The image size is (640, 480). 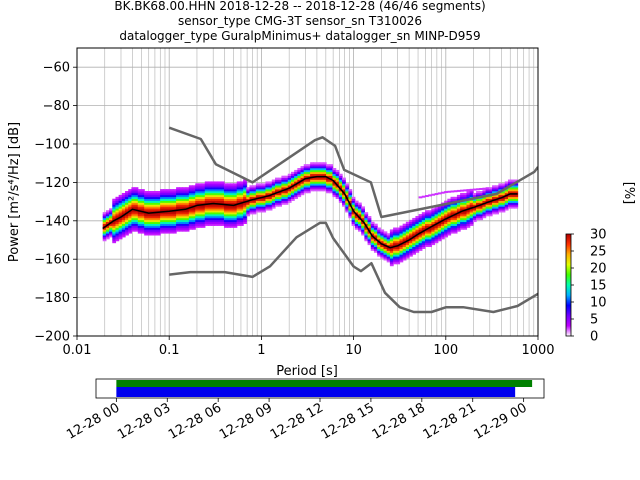 I want to click on series-line-nhnm, so click(x=353, y=172).